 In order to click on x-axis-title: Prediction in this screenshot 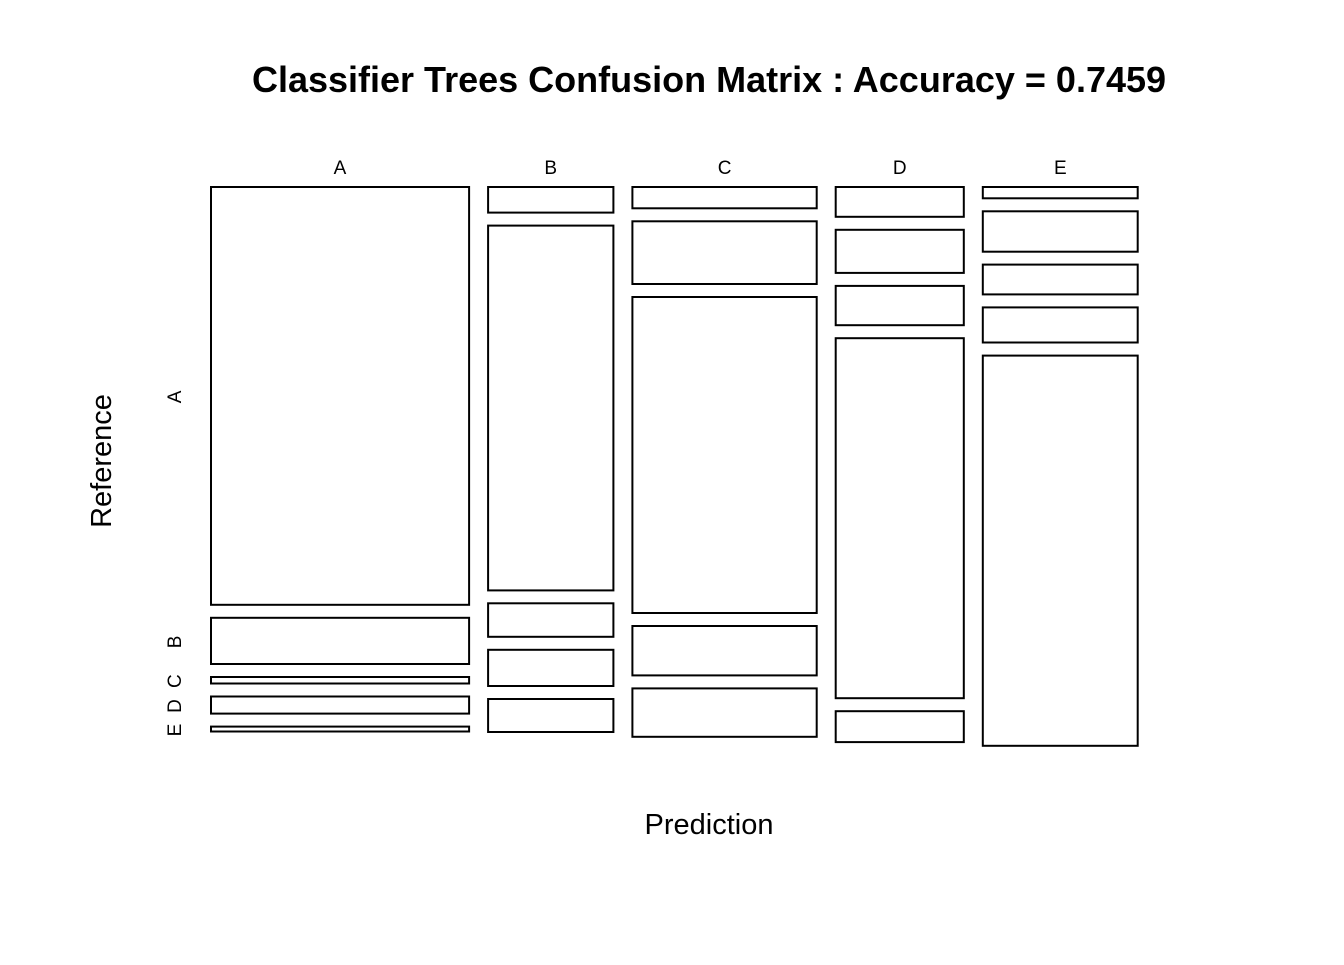, I will do `click(709, 825)`.